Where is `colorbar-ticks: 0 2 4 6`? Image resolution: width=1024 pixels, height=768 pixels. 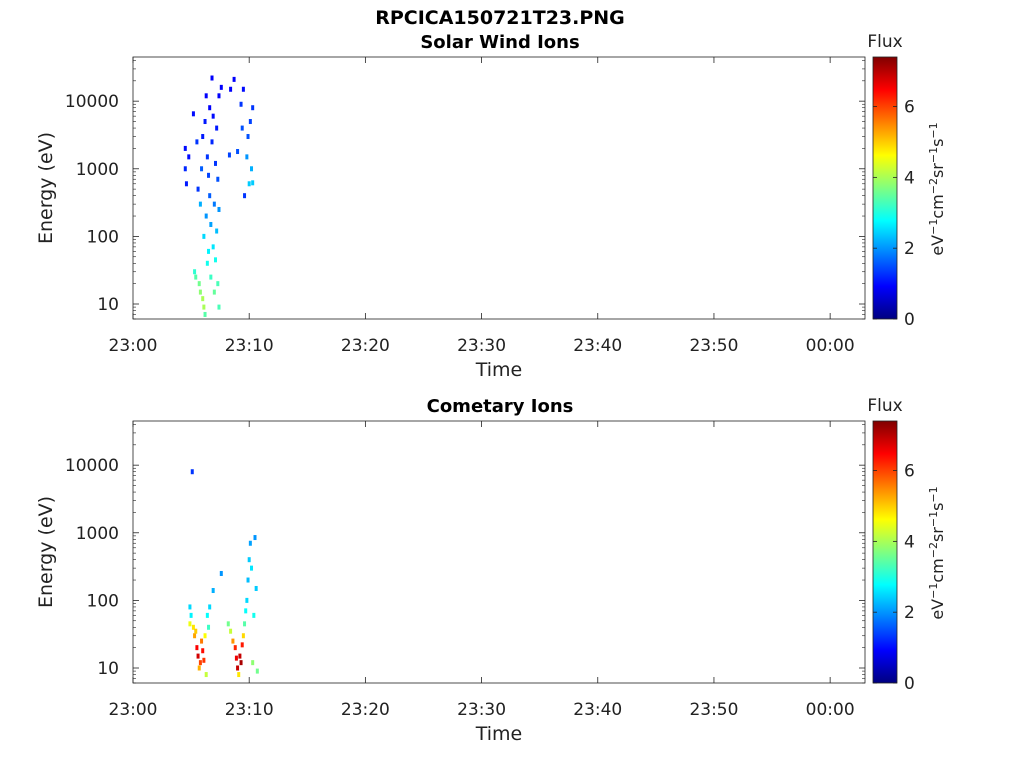
colorbar-ticks: 0 2 4 6 is located at coordinates (894, 578).